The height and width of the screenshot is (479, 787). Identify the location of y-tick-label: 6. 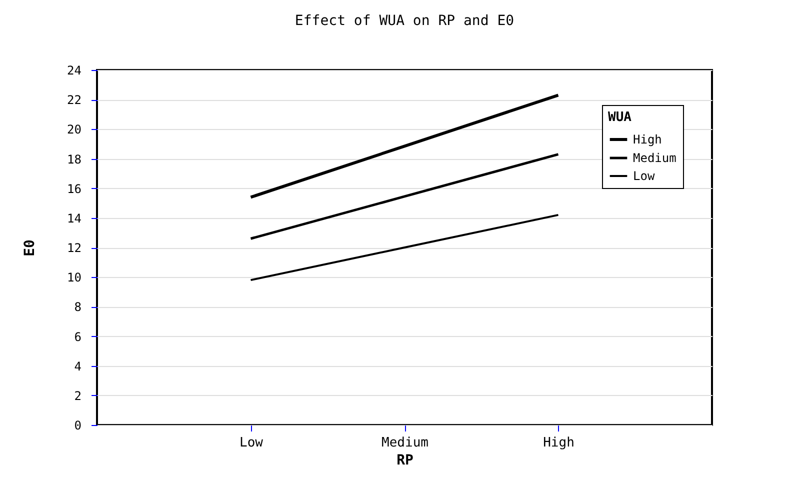
(78, 337).